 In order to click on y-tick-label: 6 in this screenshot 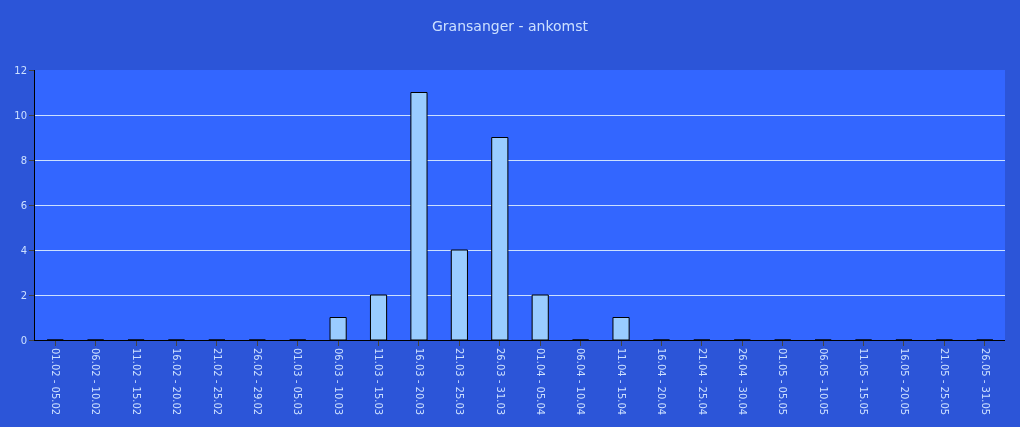, I will do `click(23, 205)`.